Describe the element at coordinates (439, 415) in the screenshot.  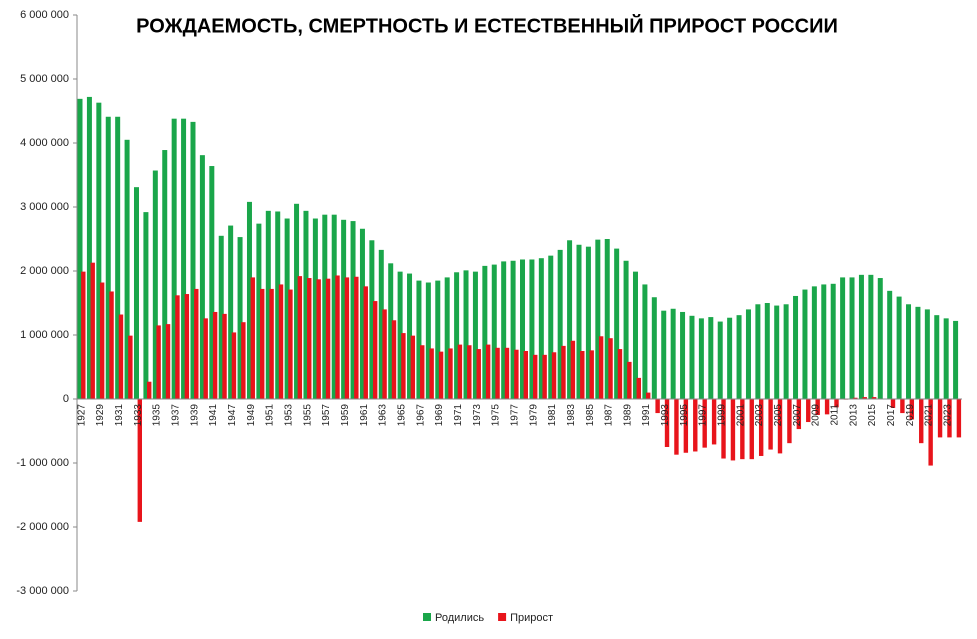
I see `x-tick-label: 1969` at that location.